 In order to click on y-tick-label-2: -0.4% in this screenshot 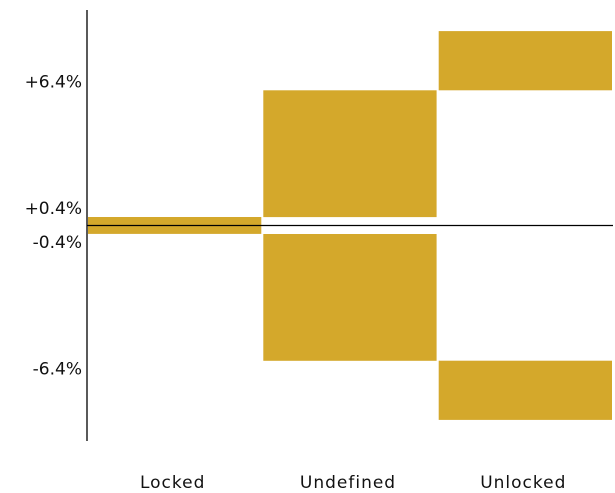, I will do `click(57, 243)`.